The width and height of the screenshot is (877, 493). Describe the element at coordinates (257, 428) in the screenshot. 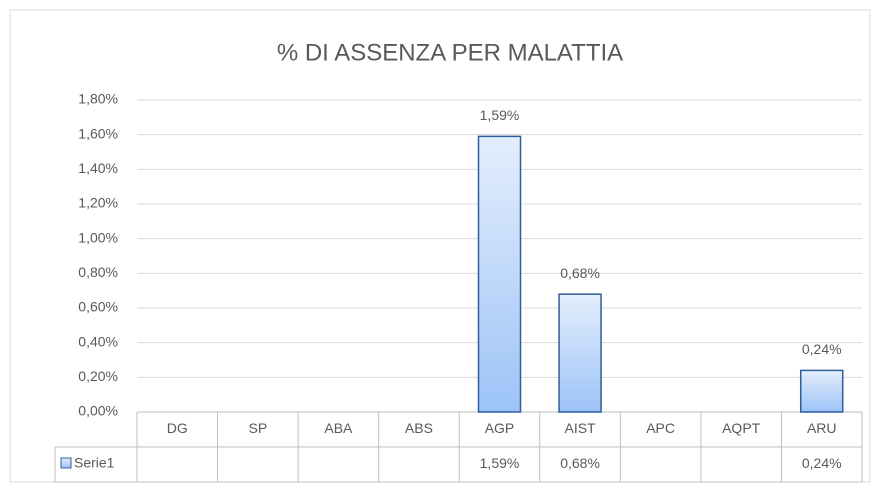

I see `x-tick-label: SP` at that location.